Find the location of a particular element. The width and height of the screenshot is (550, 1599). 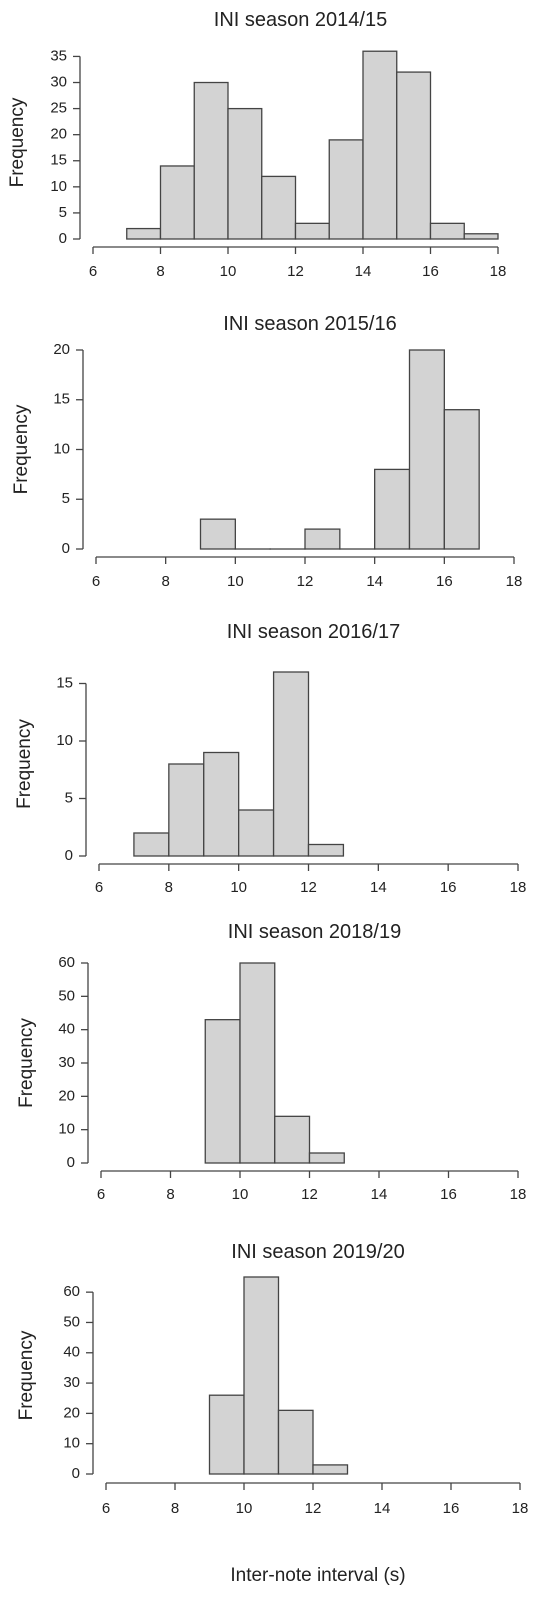

chart-title: INI season 2019/20 is located at coordinates (317, 1252).